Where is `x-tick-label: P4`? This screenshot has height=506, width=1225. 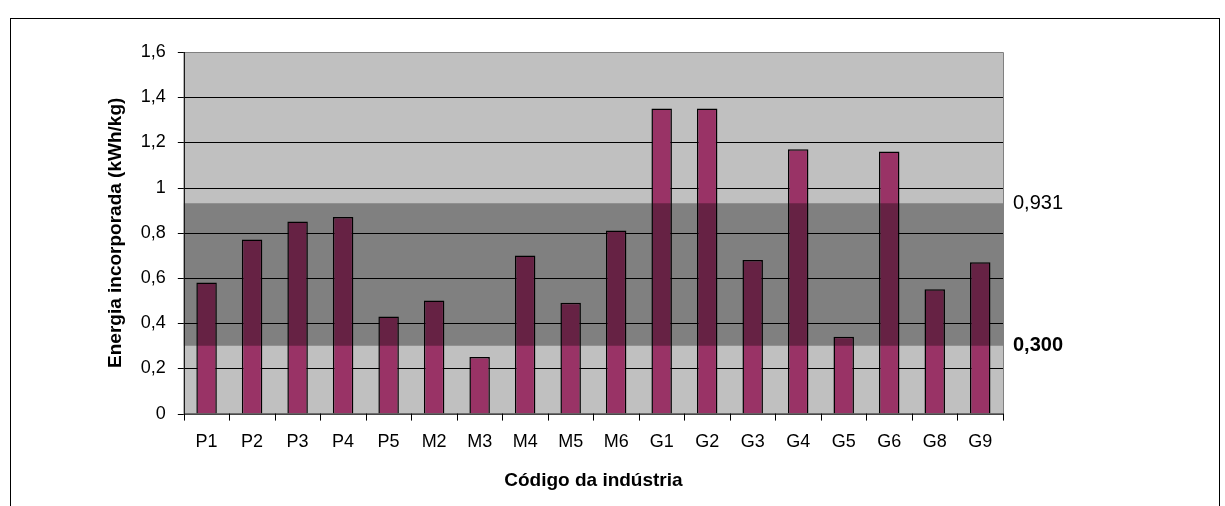
x-tick-label: P4 is located at coordinates (343, 441).